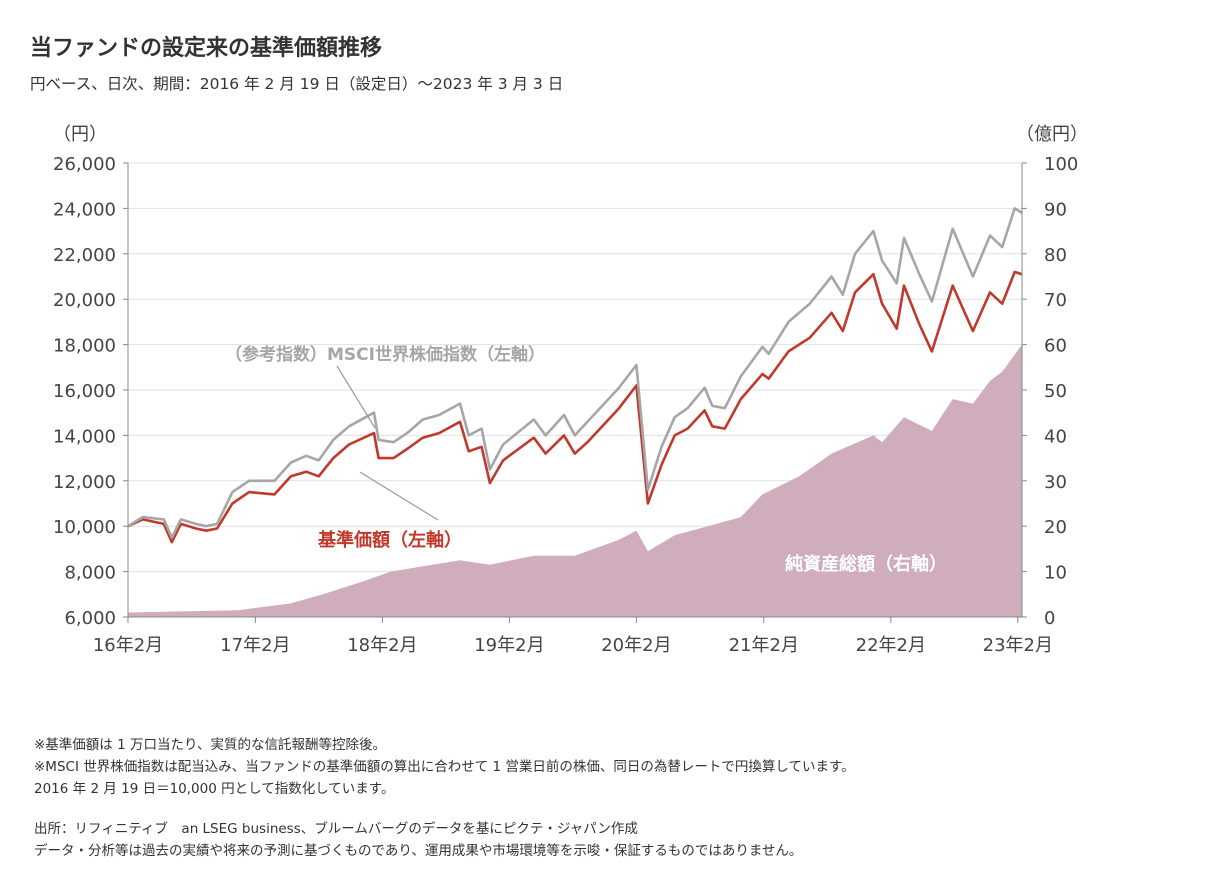 The width and height of the screenshot is (1209, 874). Describe the element at coordinates (1055, 346) in the screenshot. I see `right-tick-label: 60` at that location.